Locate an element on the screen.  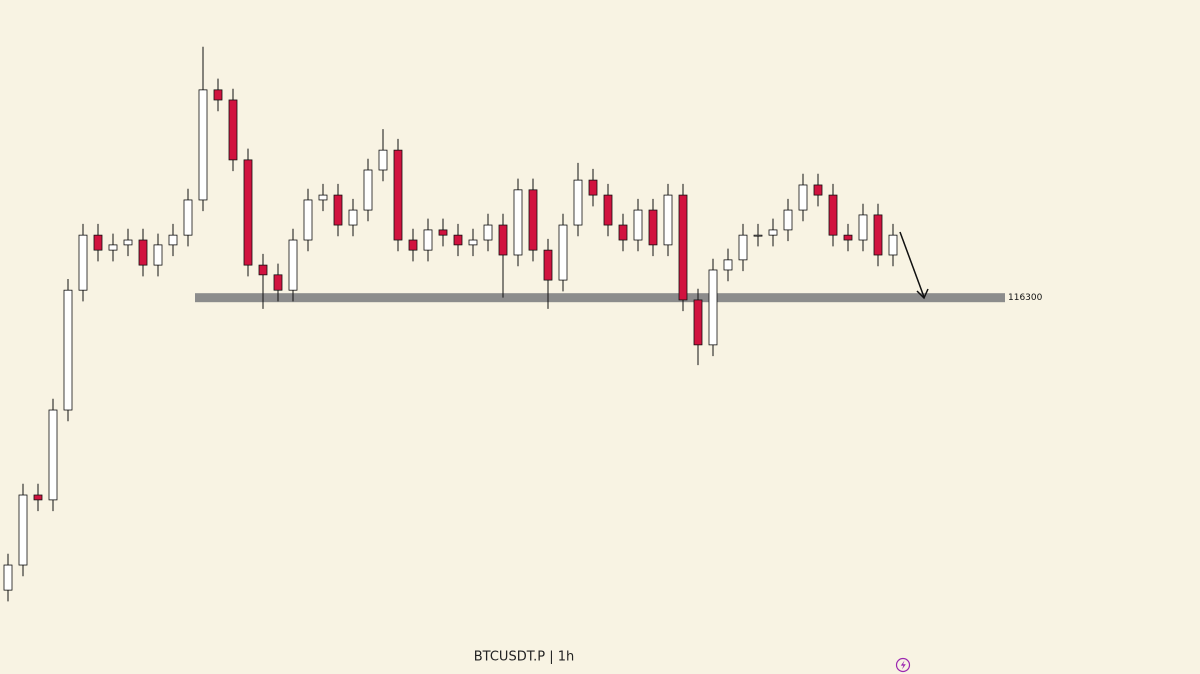
level-band is located at coordinates (600, 298).